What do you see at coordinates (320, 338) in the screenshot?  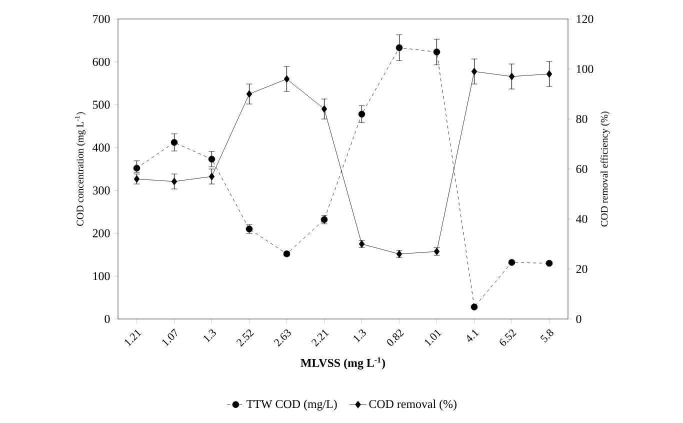 I see `x-tick-label: 2.21` at bounding box center [320, 338].